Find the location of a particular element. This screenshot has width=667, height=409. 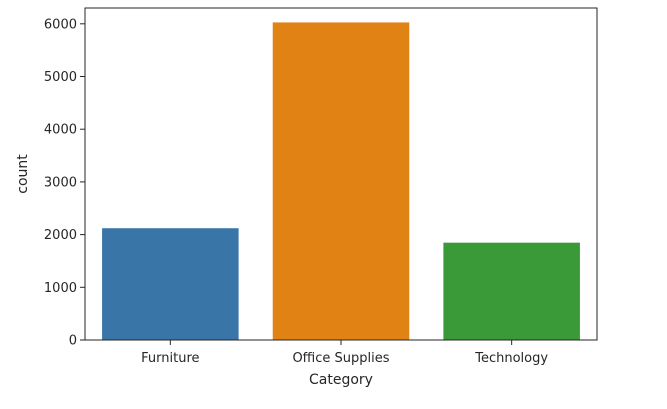

y-tick-label: 1000 is located at coordinates (60, 288).